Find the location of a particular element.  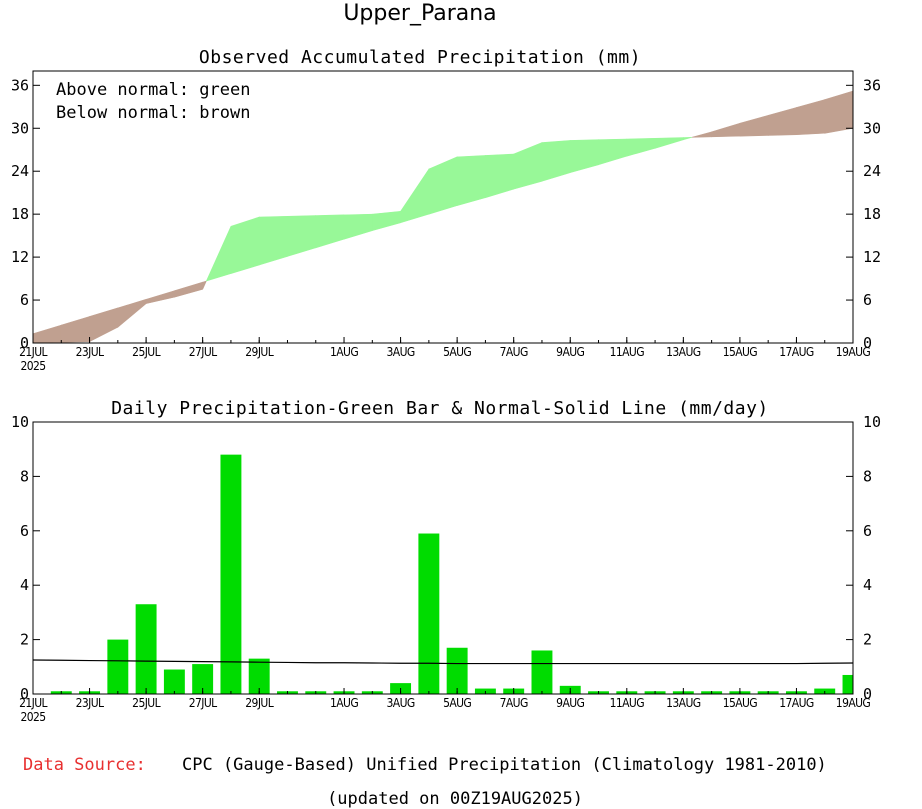

accumulated-xtick-year: 2025 is located at coordinates (32, 366).